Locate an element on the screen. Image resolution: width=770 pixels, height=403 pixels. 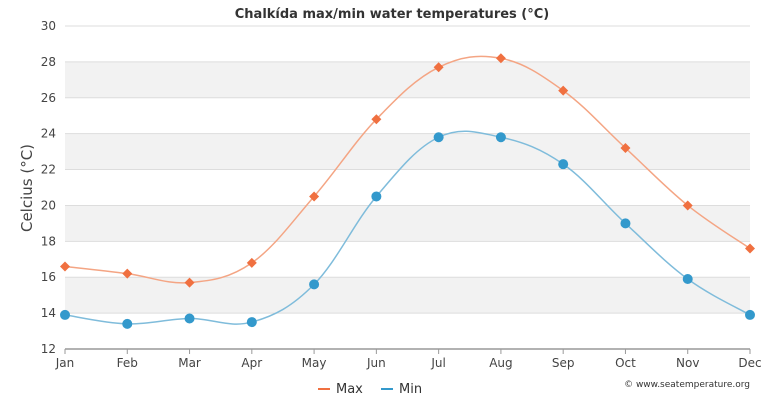
x-tick-label: Jan is located at coordinates (65, 363).